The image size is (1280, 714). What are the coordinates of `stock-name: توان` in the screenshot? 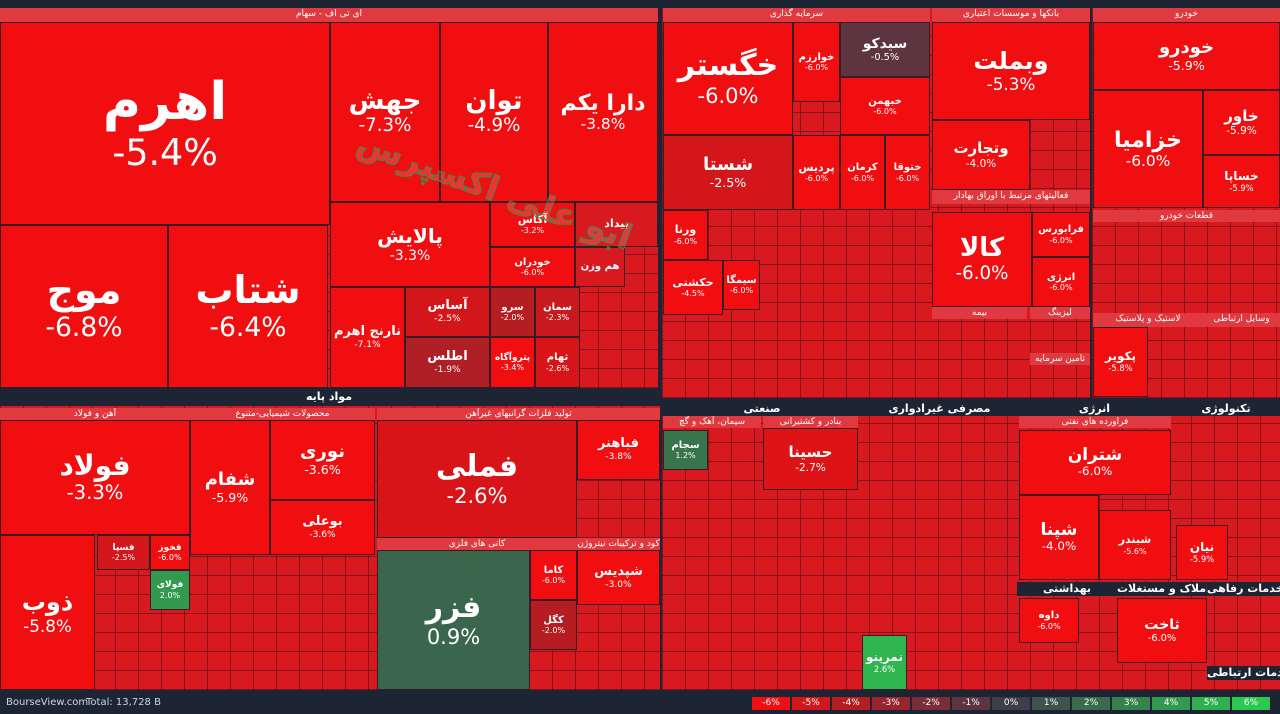 It's located at (494, 100).